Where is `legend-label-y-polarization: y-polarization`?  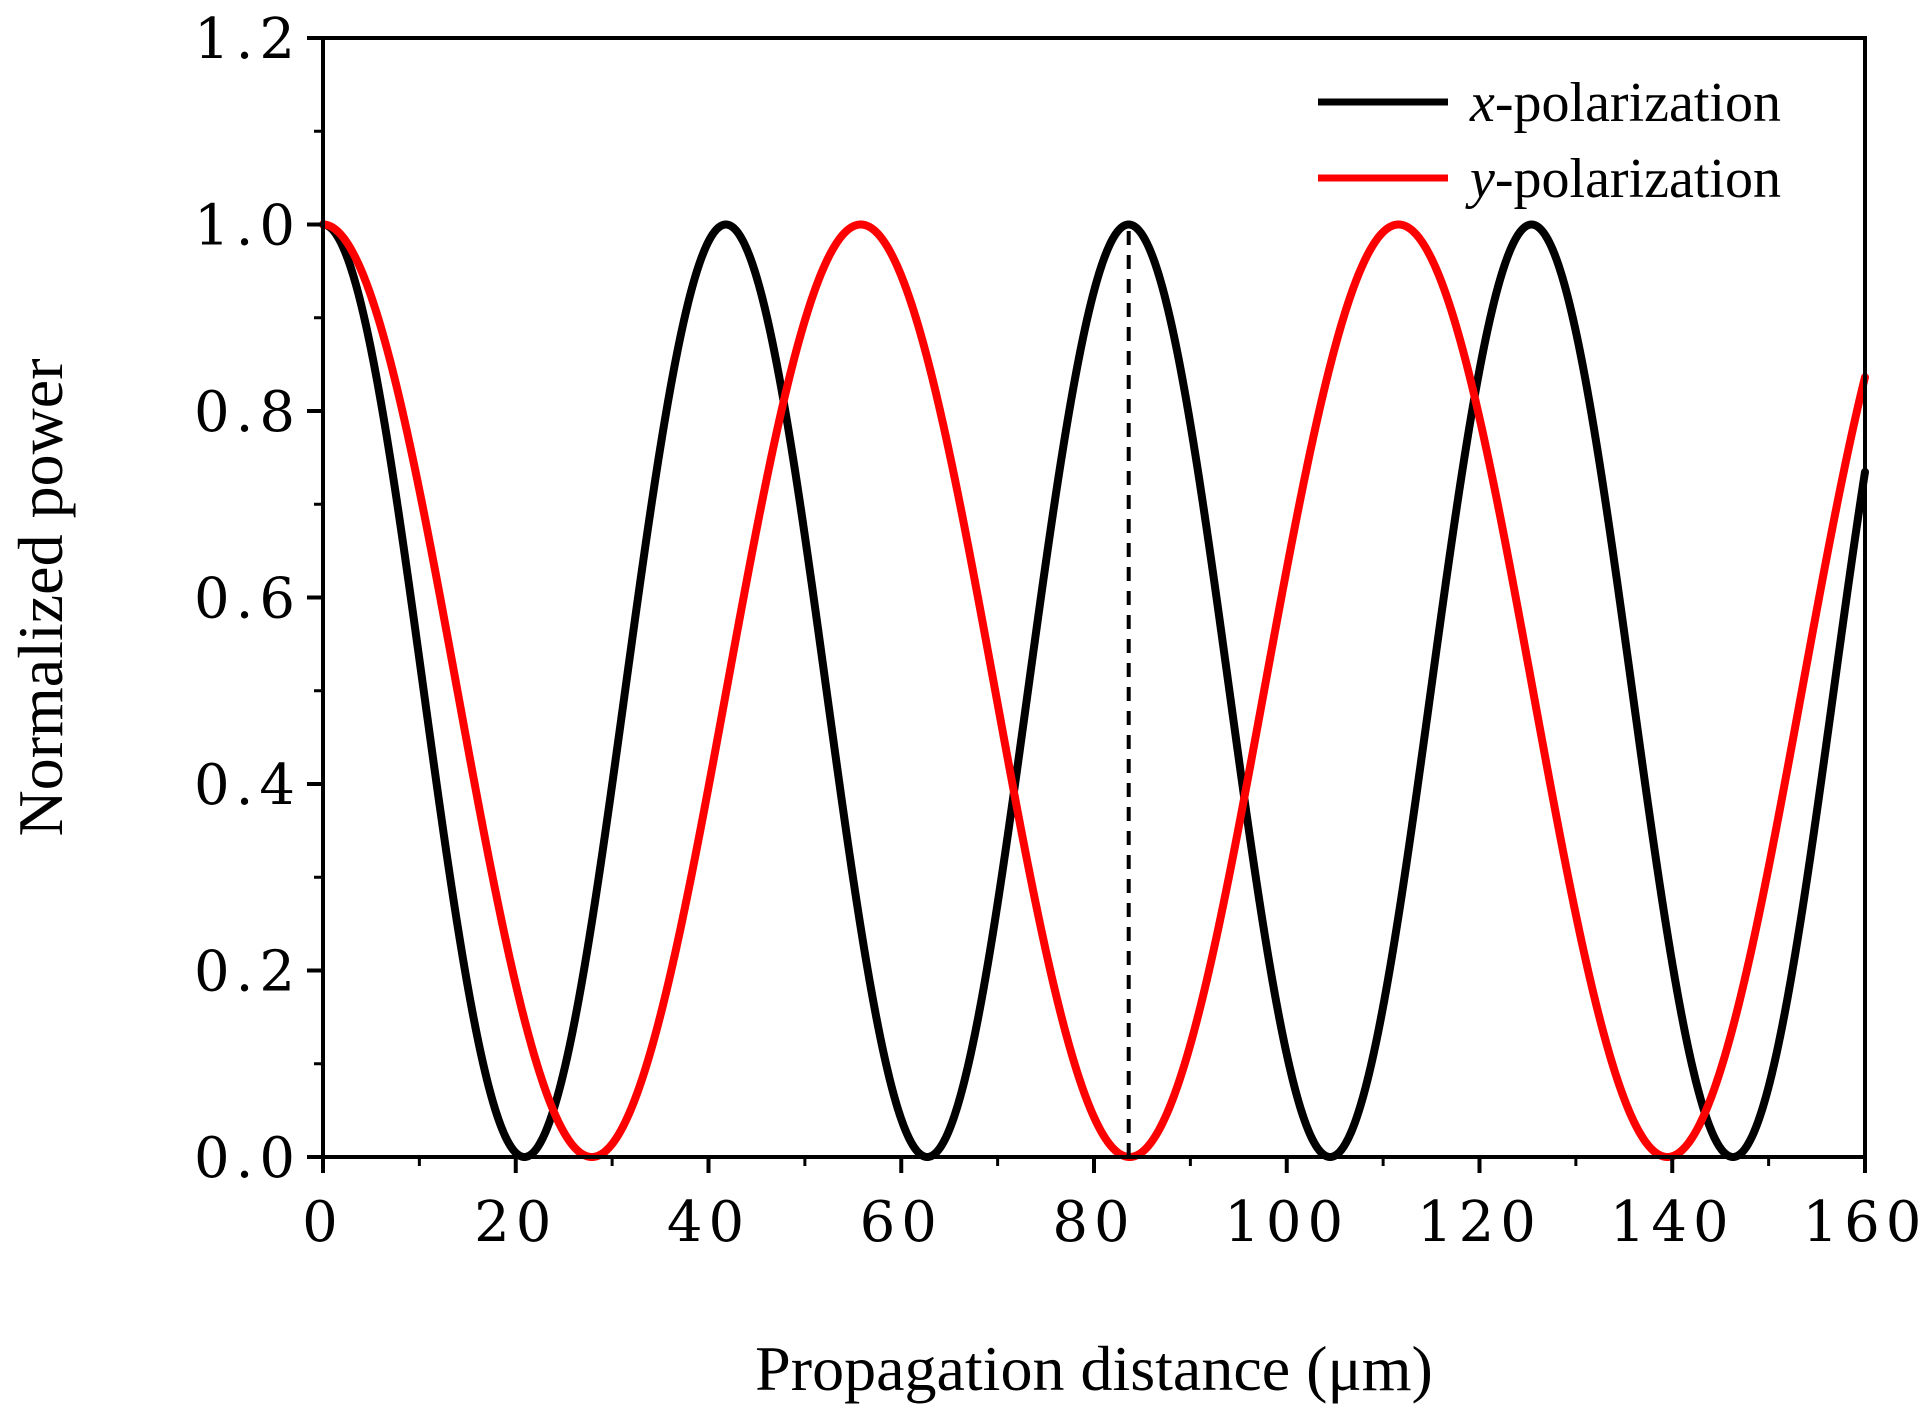
legend-label-y-polarization: y-polarization is located at coordinates (1623, 179).